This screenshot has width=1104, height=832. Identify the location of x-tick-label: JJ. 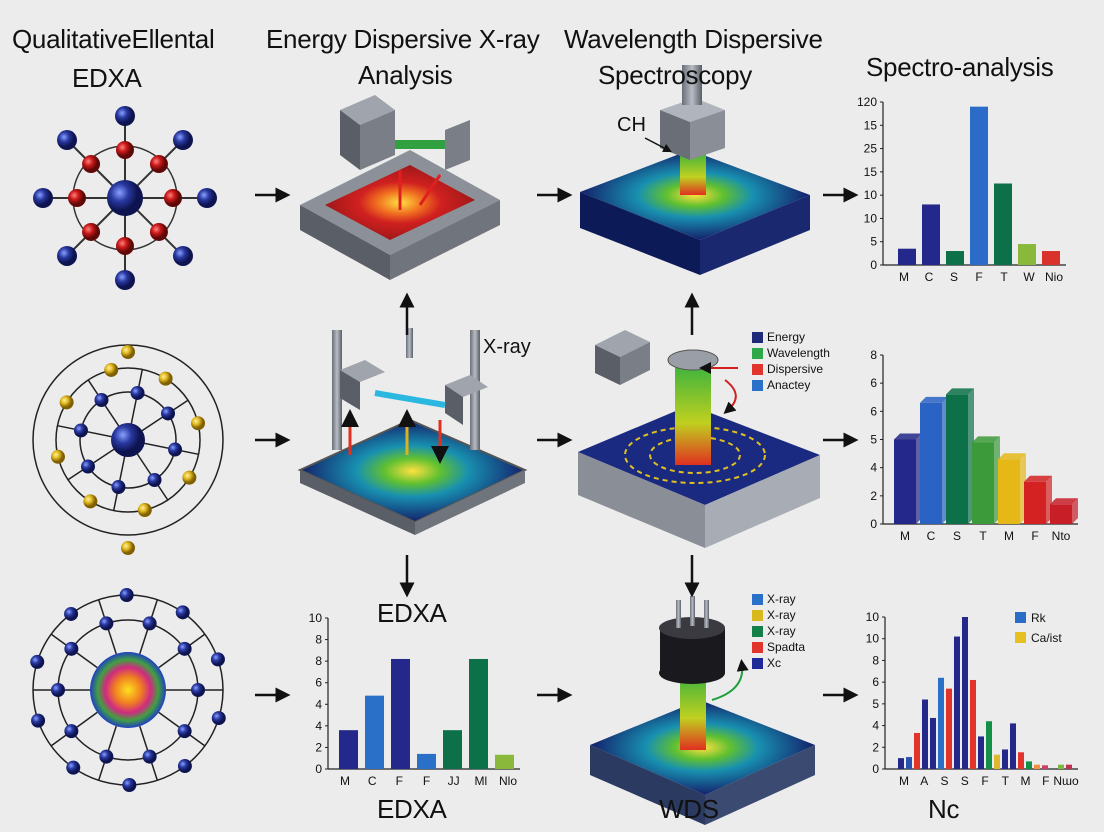
(454, 781).